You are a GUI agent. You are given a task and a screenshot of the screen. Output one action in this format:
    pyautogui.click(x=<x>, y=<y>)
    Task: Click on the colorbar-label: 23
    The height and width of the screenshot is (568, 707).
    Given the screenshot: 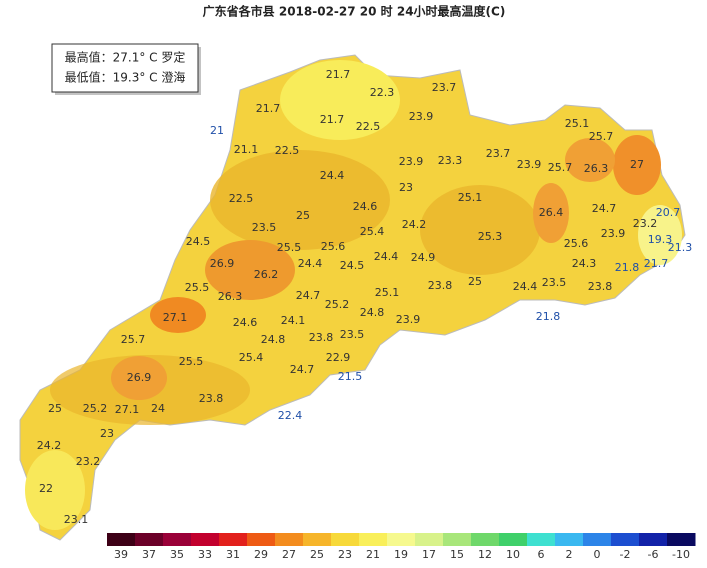 What is the action you would take?
    pyautogui.click(x=345, y=554)
    